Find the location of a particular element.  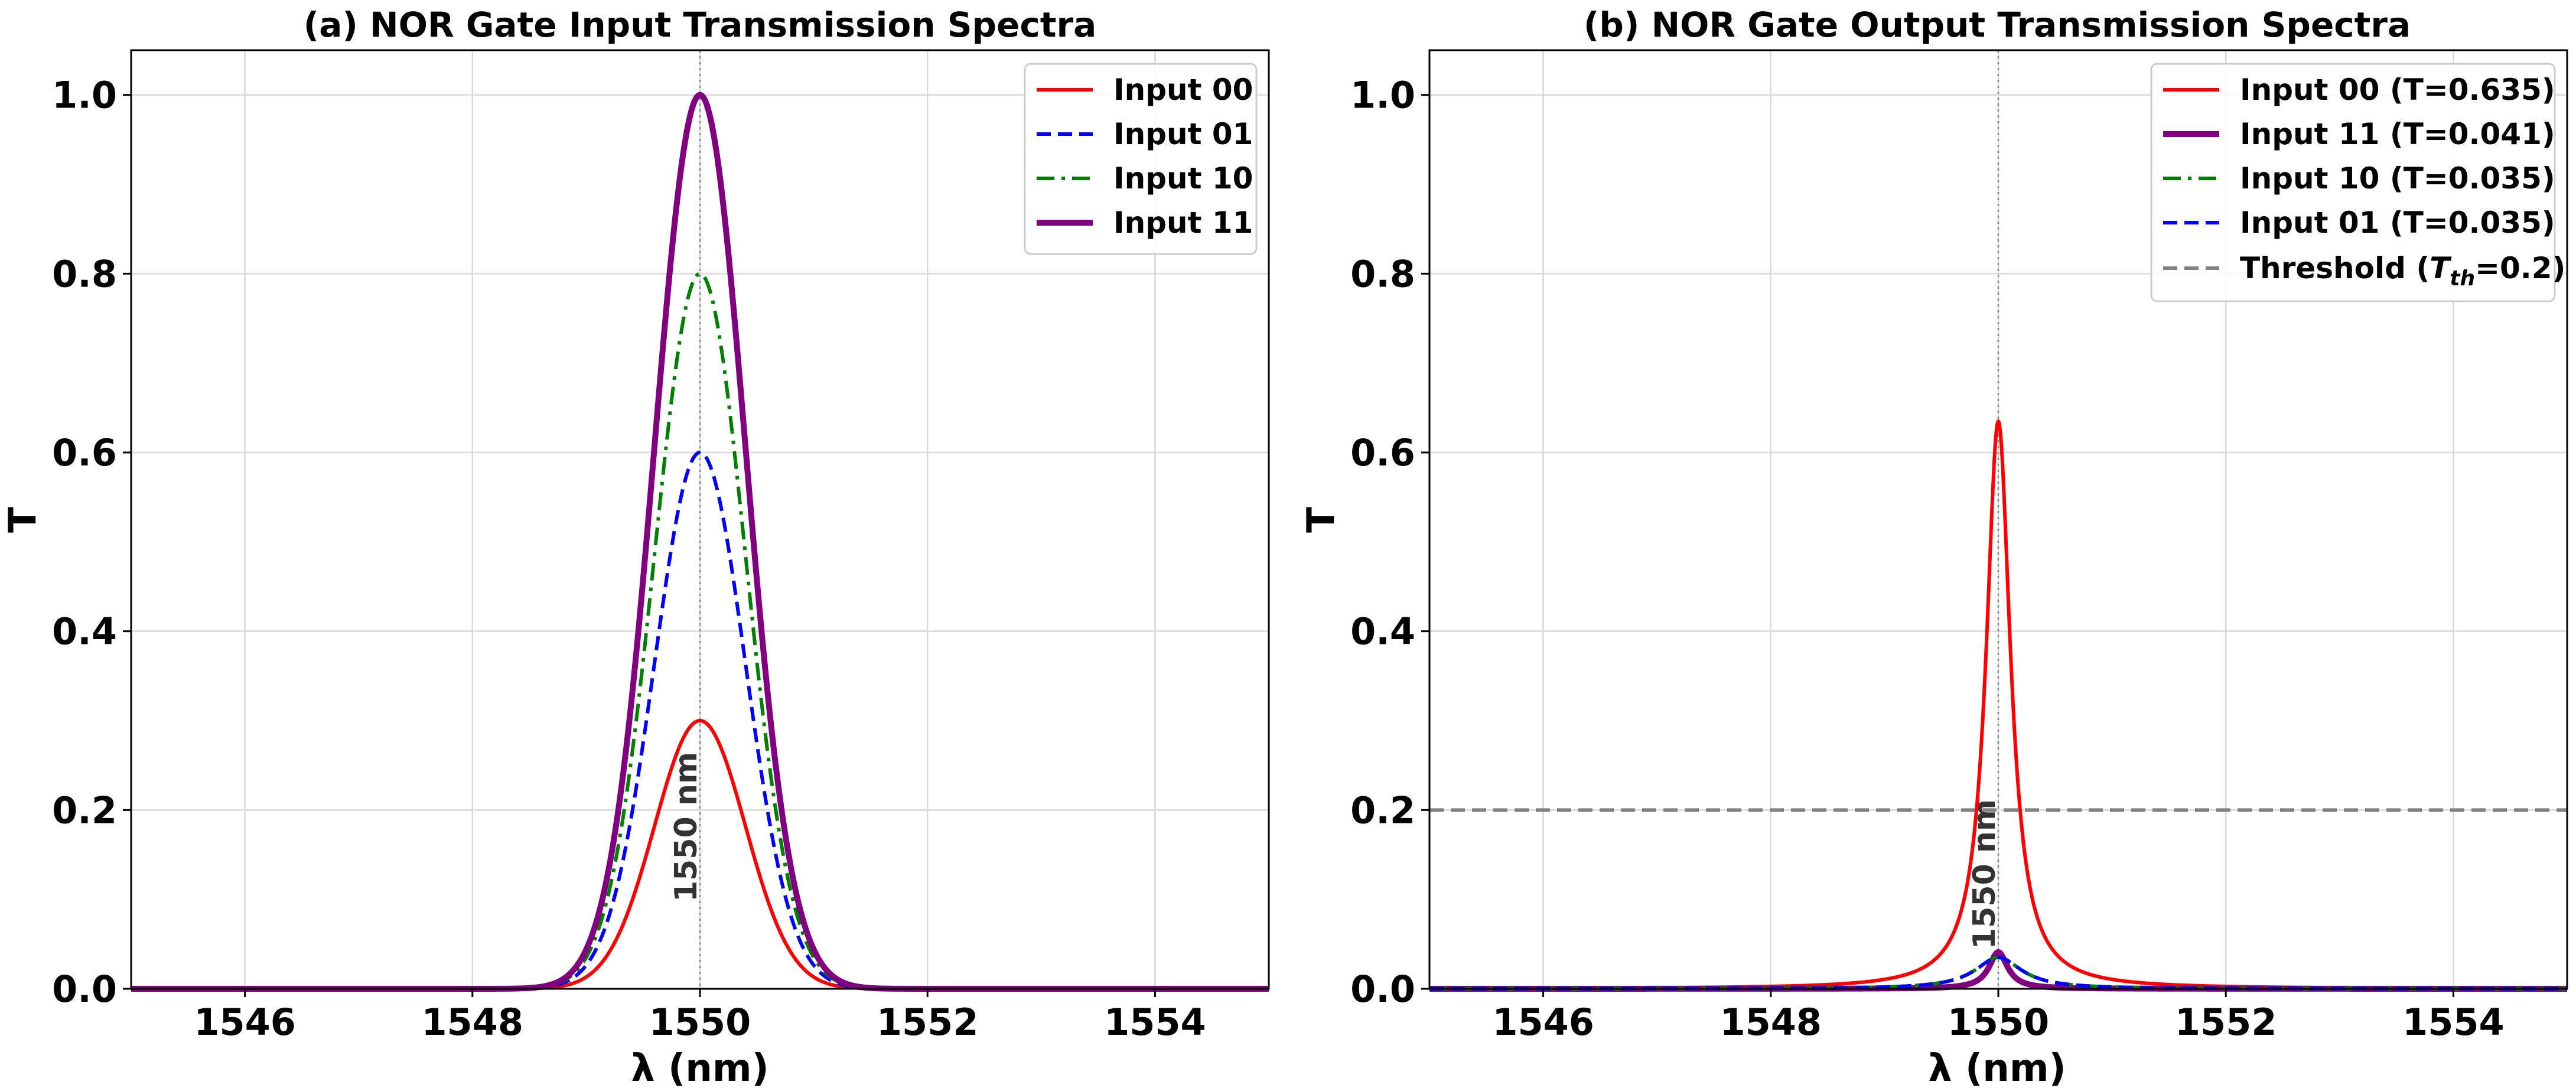

panel-a-legend: Input 00 Input 01 Input 10 Input 11 is located at coordinates (1141, 159).